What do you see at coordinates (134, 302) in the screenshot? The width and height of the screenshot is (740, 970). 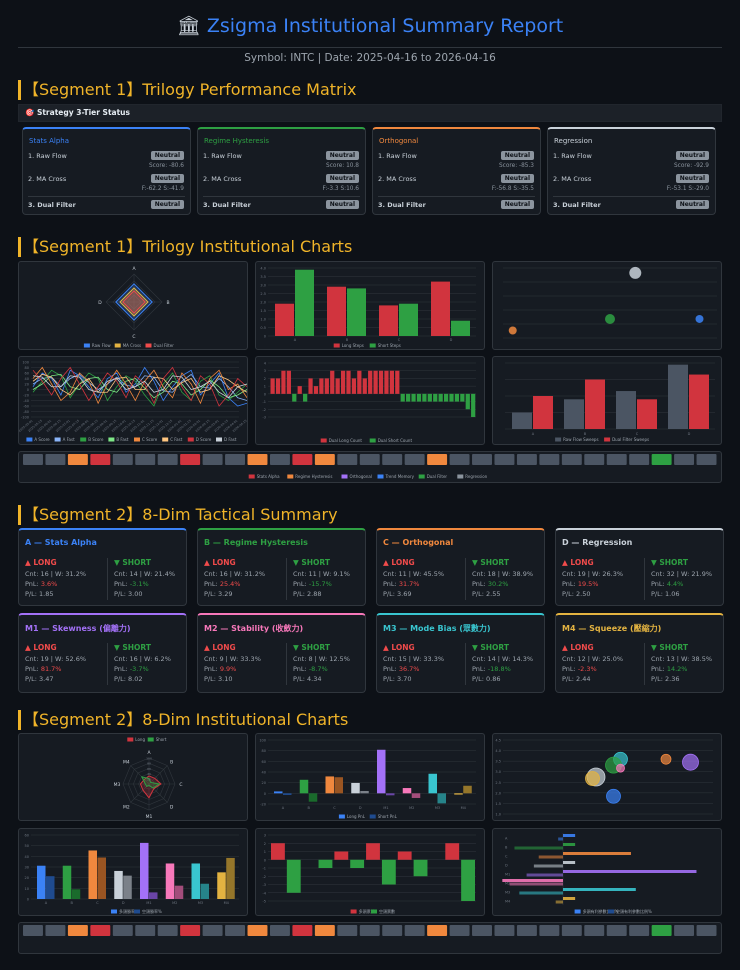 I see `radar-series` at bounding box center [134, 302].